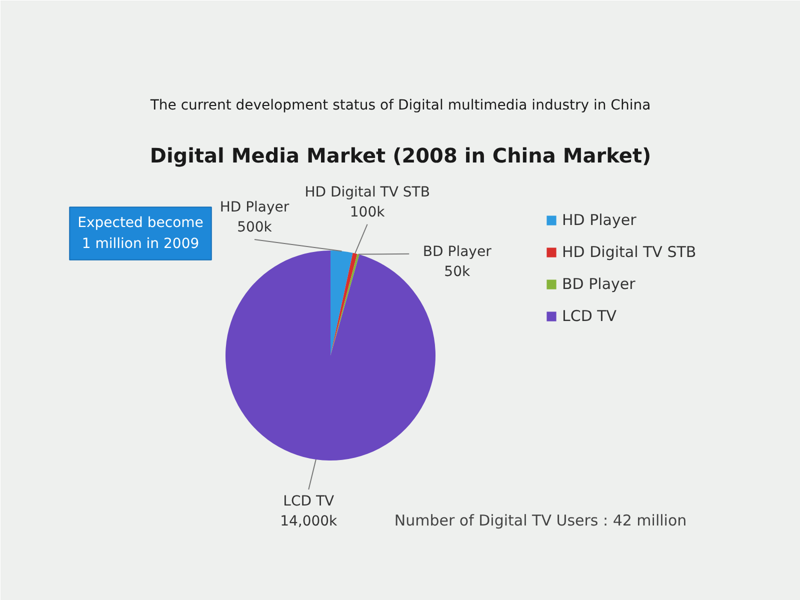 This screenshot has height=600, width=800. What do you see at coordinates (589, 316) in the screenshot?
I see `legend-label: LCD TV` at bounding box center [589, 316].